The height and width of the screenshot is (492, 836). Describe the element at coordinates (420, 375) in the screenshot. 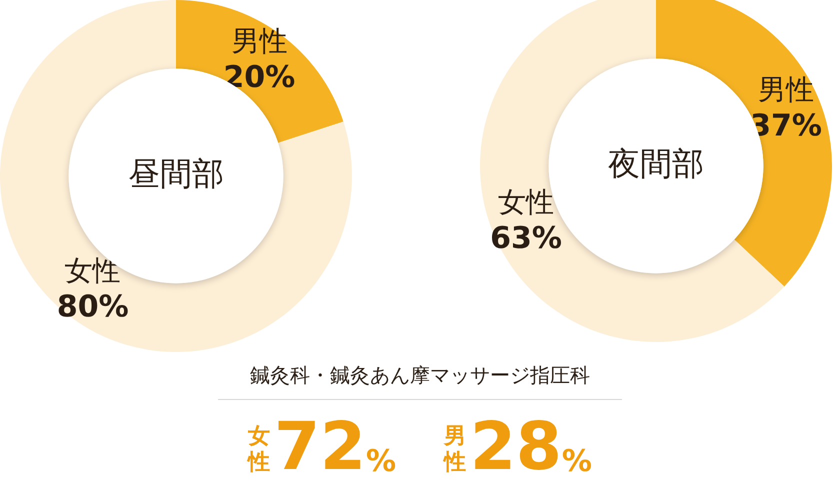

I see `text: 鍼灸科・鍼灸あん摩マッサージ指圧科` at that location.